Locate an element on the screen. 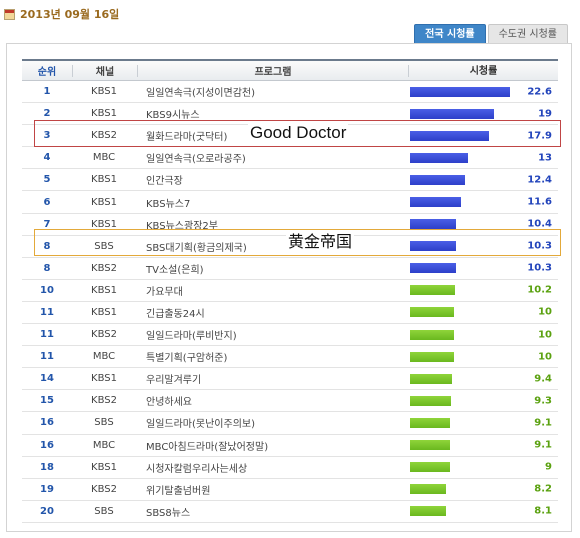  rank-cell: 4 is located at coordinates (47, 158).